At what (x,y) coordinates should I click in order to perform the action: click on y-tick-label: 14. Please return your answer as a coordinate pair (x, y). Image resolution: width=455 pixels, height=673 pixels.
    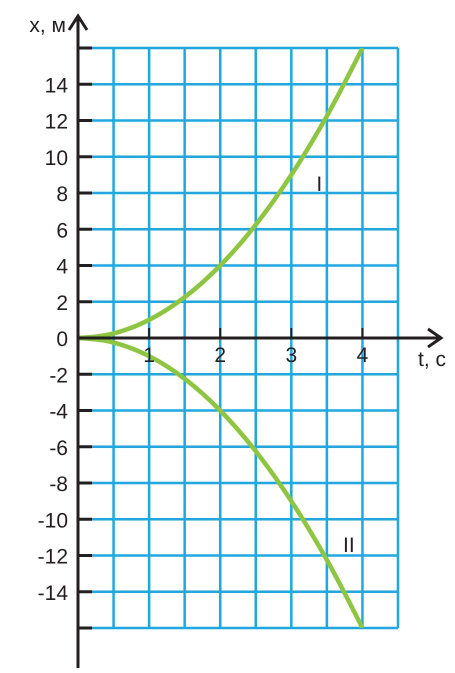
    Looking at the image, I should click on (56, 86).